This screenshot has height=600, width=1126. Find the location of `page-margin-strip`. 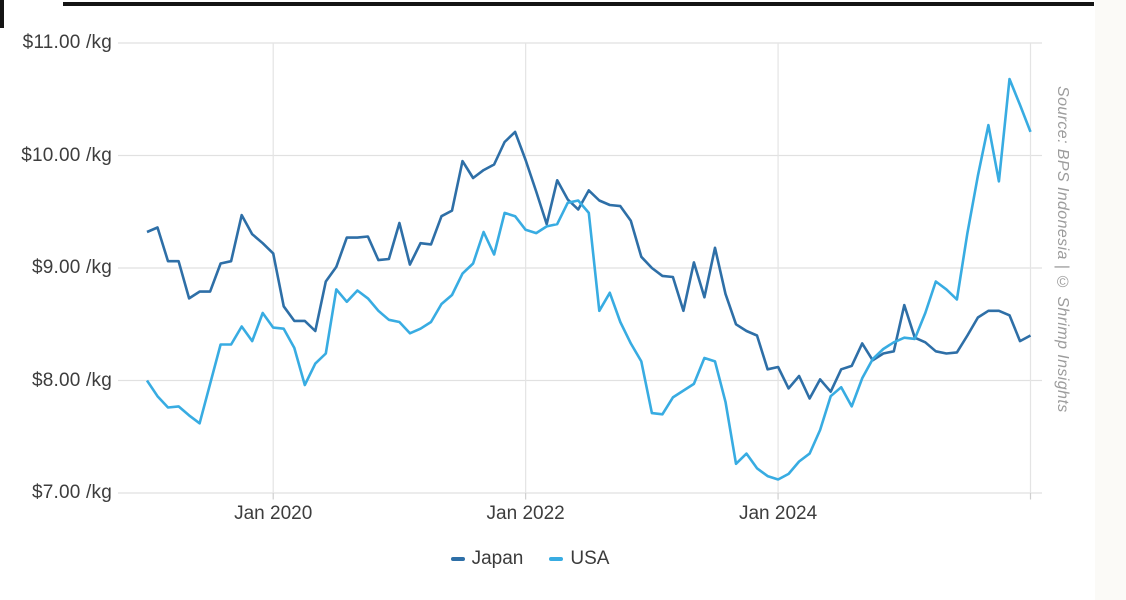

page-margin-strip is located at coordinates (1110, 300).